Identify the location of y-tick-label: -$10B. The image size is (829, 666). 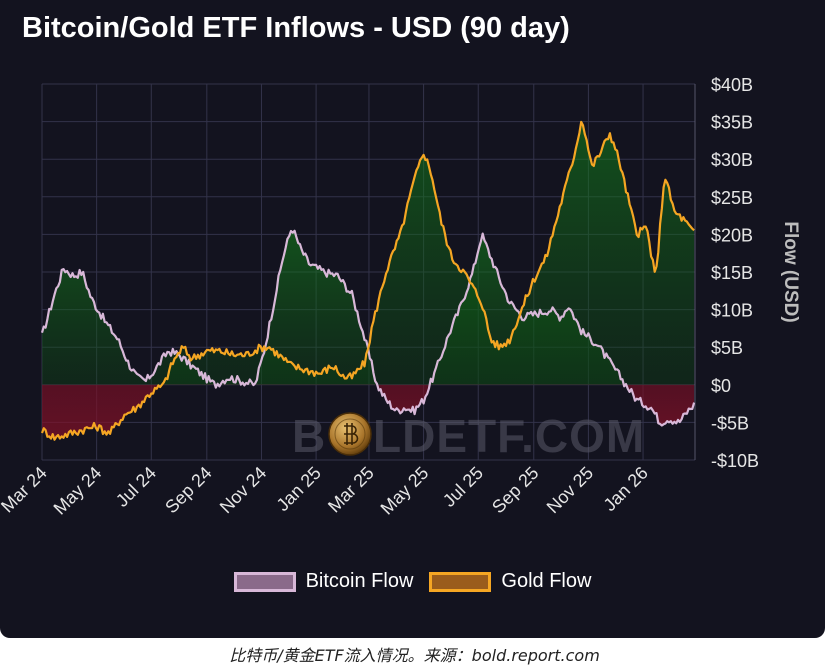
(735, 461).